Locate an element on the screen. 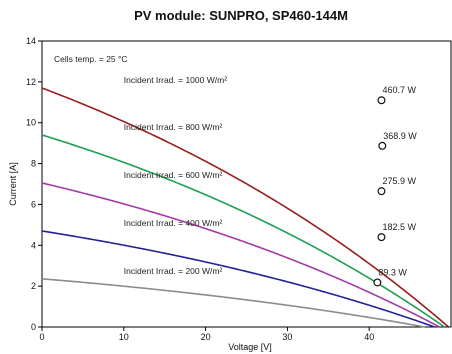 This screenshot has width=452, height=354. x-tick-label: 20 is located at coordinates (206, 337).